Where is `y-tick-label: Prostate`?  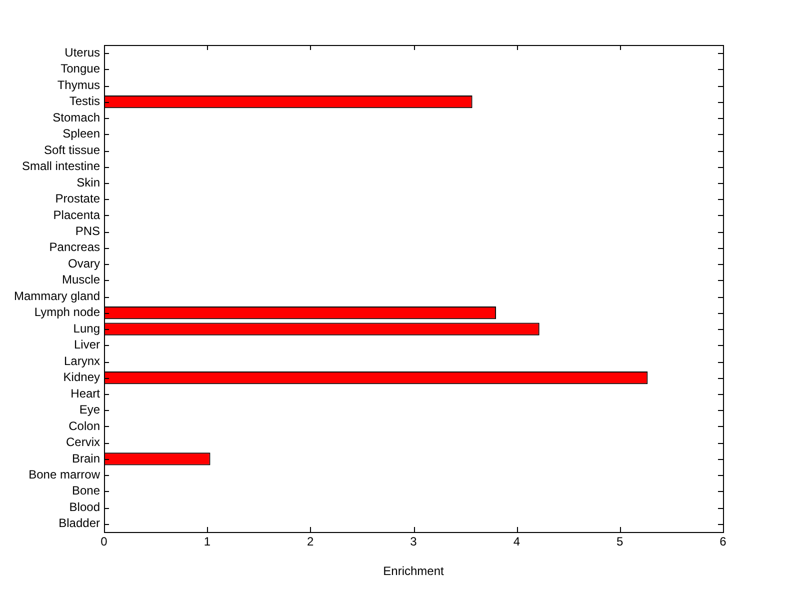
y-tick-label: Prostate is located at coordinates (77, 199).